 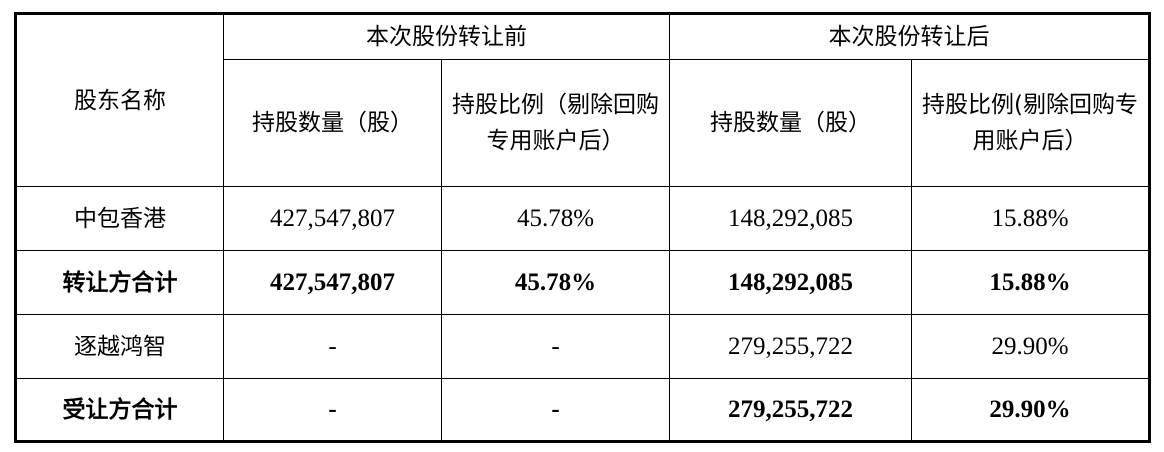 I want to click on header-after-shares: 持股数量（股）, so click(x=790, y=123).